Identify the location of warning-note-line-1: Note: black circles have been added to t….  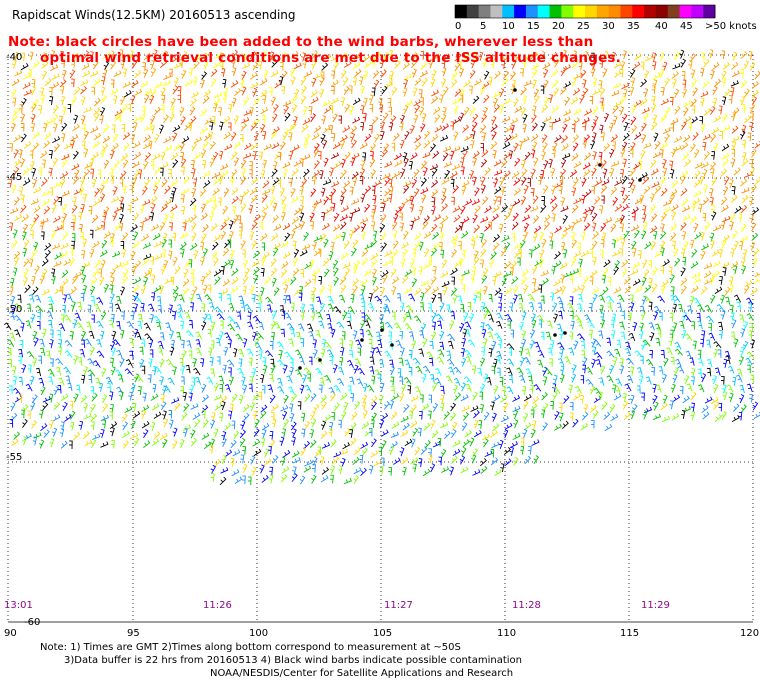
(301, 42).